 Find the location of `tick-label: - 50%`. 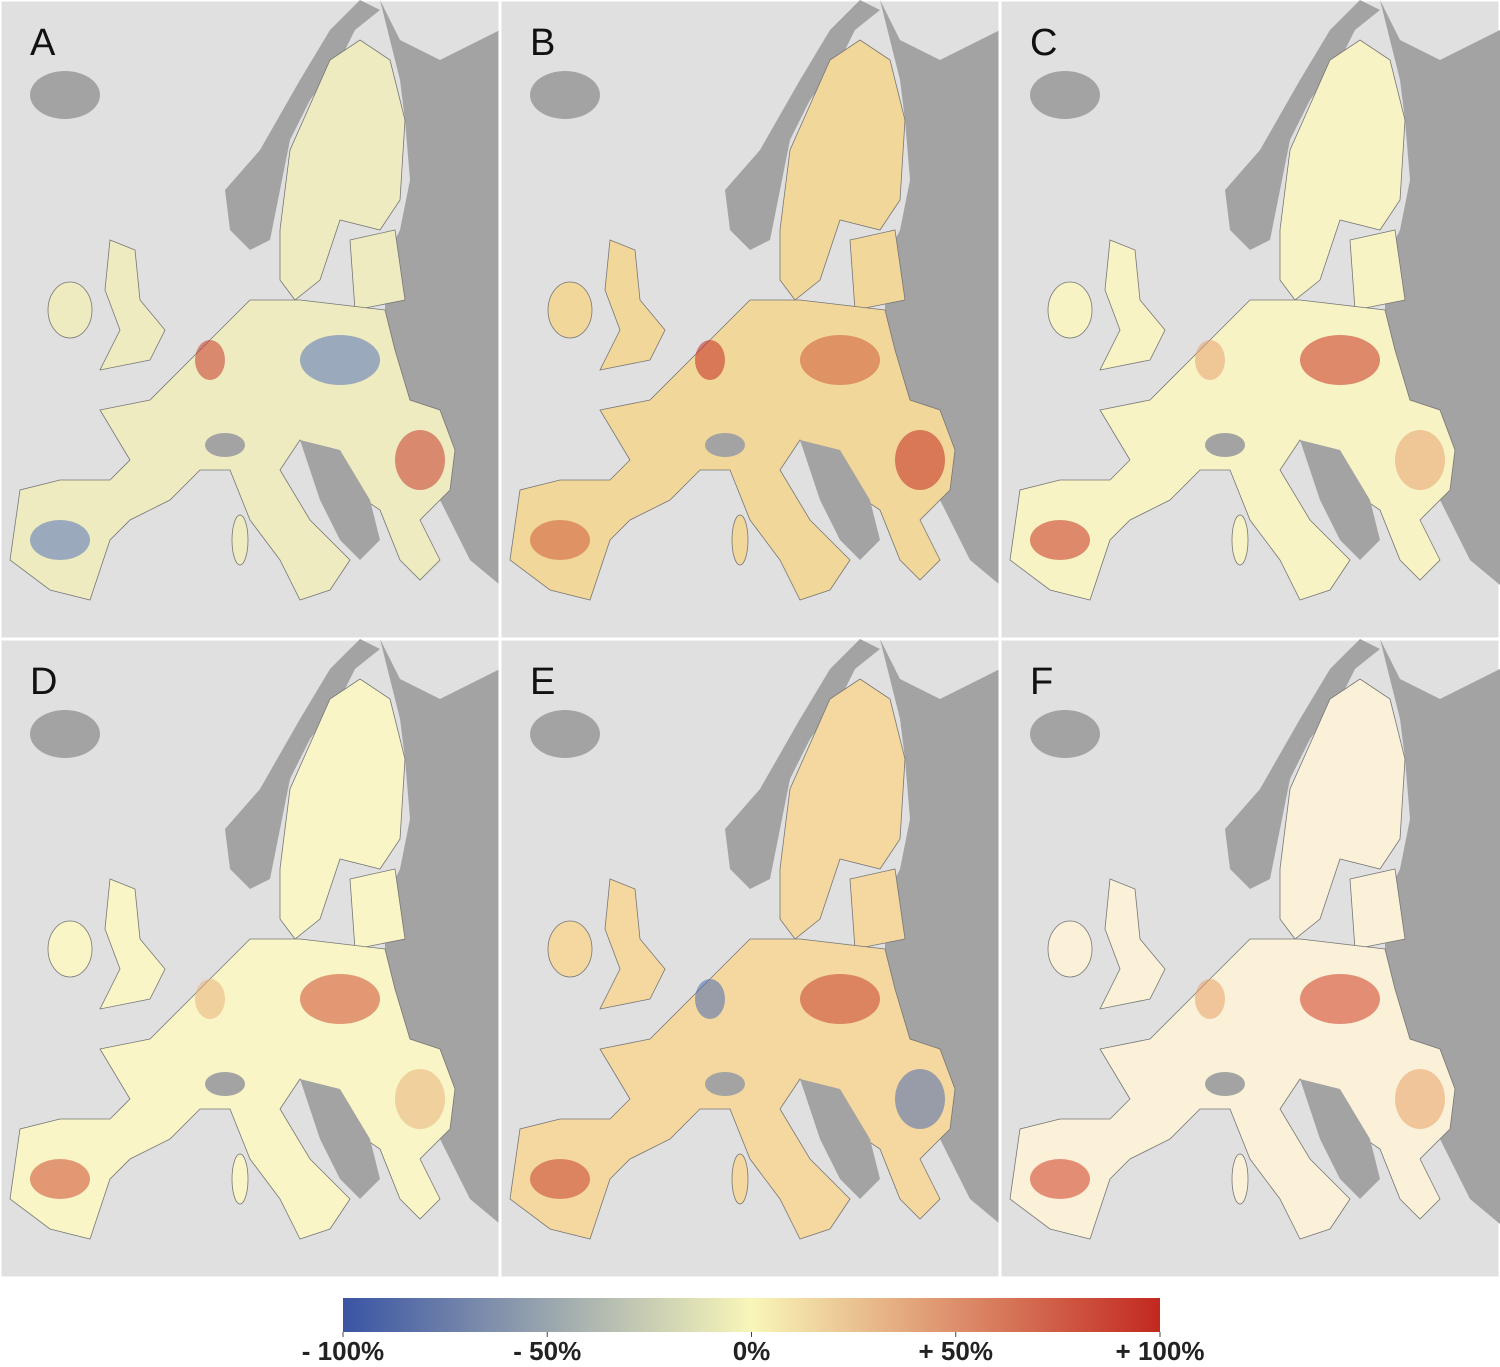

tick-label: - 50% is located at coordinates (547, 1351).